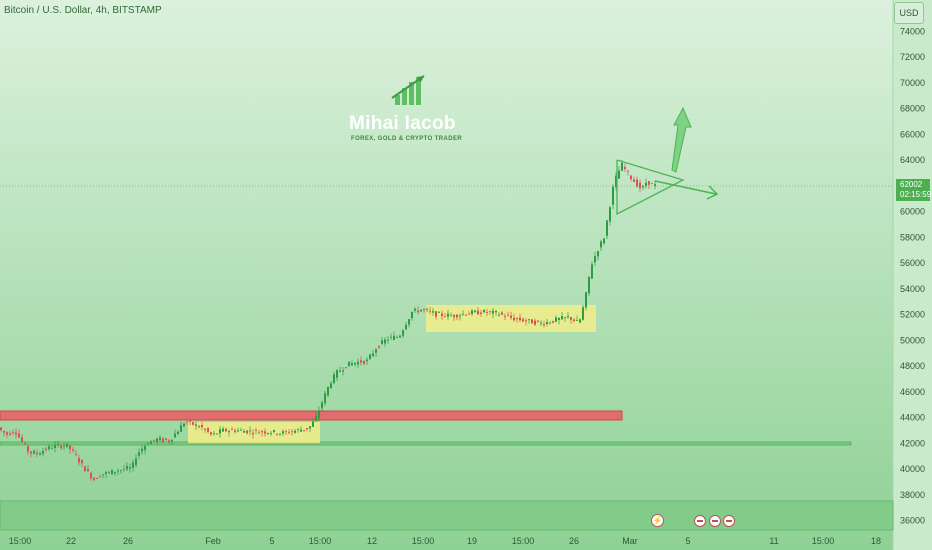 The image size is (932, 550). I want to click on breakout-arrow-right, so click(686, 190).